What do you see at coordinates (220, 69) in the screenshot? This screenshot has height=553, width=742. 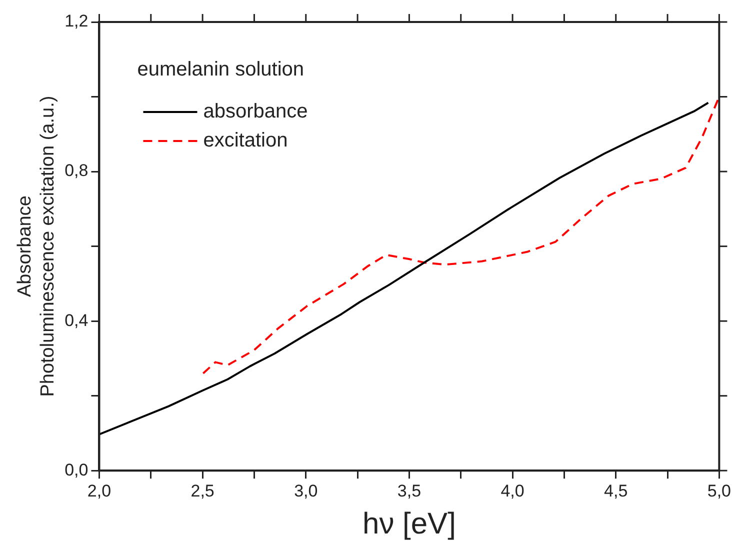 I see `legend-title: eumelanin solution` at bounding box center [220, 69].